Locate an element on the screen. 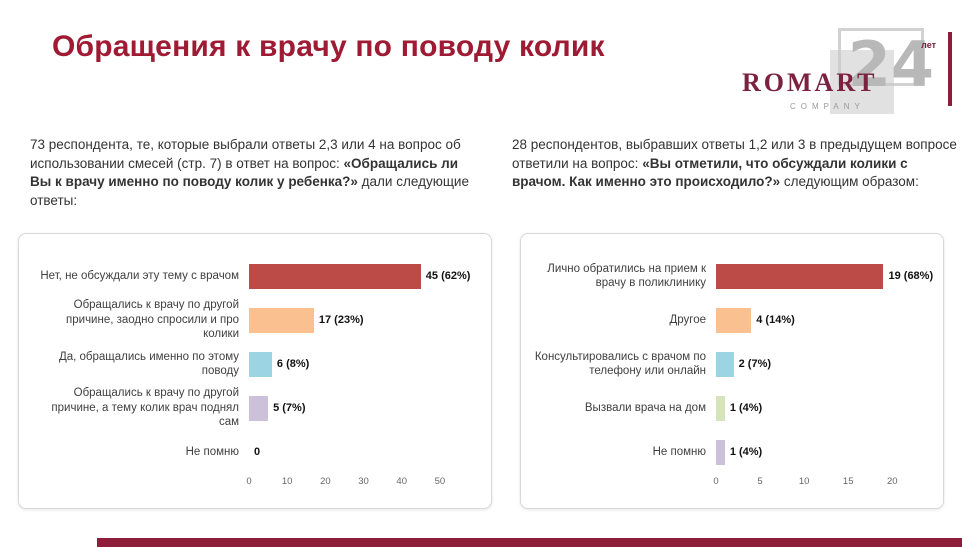 The height and width of the screenshot is (547, 962). plot-area: 17 (23%) is located at coordinates (364, 320).